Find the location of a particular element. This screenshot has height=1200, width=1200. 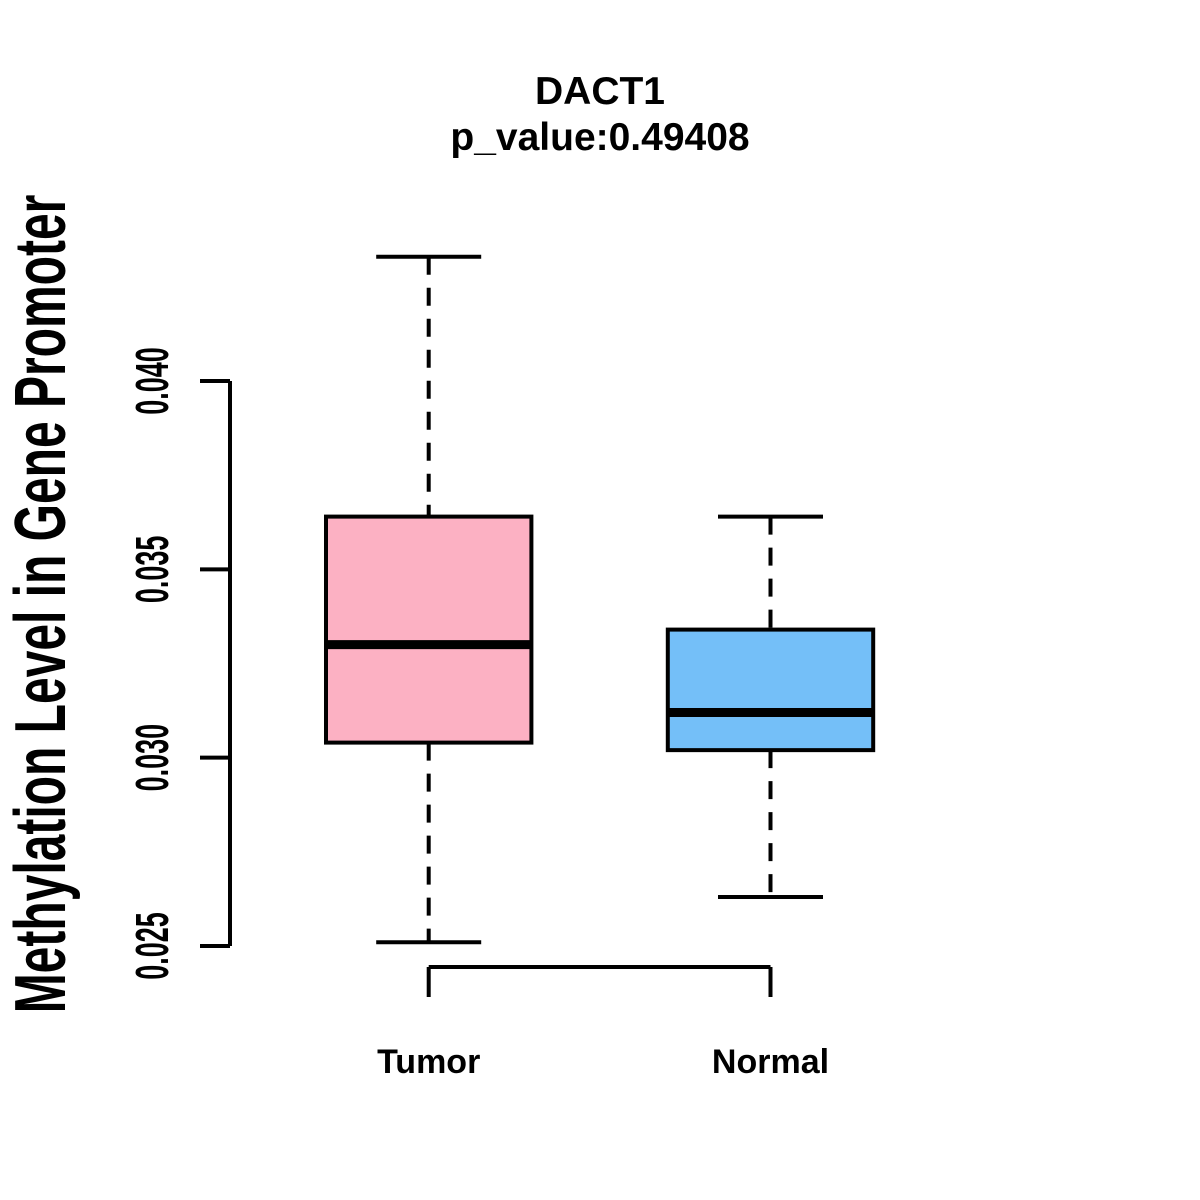

y-axis-tick-label-0.030: 0.030 is located at coordinates (152, 758).